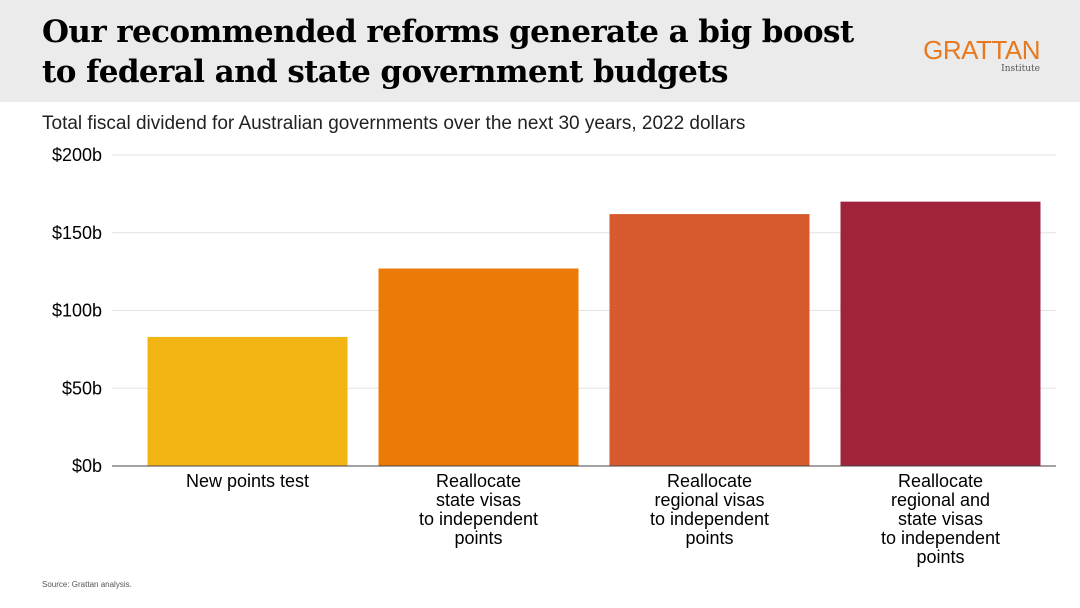 The height and width of the screenshot is (608, 1080). What do you see at coordinates (87, 466) in the screenshot?
I see `y-tick-label: $0b` at bounding box center [87, 466].